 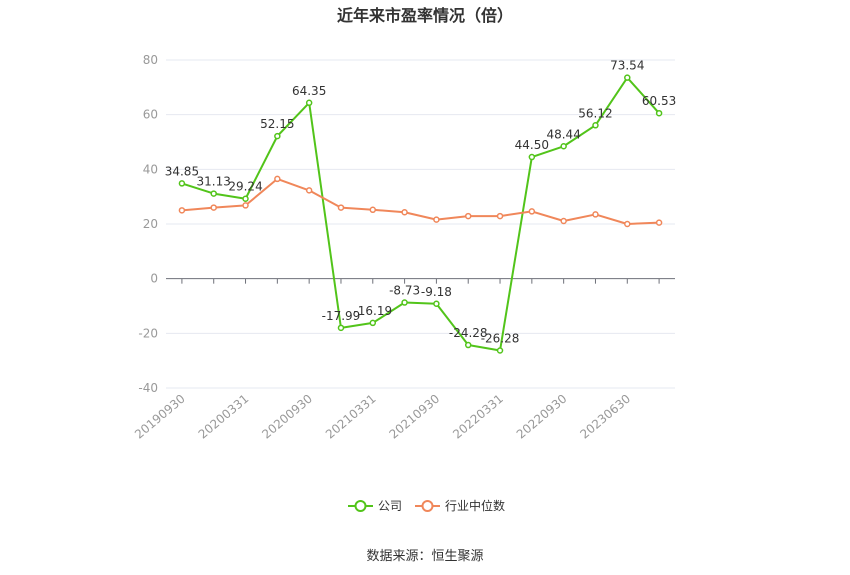 I want to click on data-label: 44.50, so click(x=532, y=145).